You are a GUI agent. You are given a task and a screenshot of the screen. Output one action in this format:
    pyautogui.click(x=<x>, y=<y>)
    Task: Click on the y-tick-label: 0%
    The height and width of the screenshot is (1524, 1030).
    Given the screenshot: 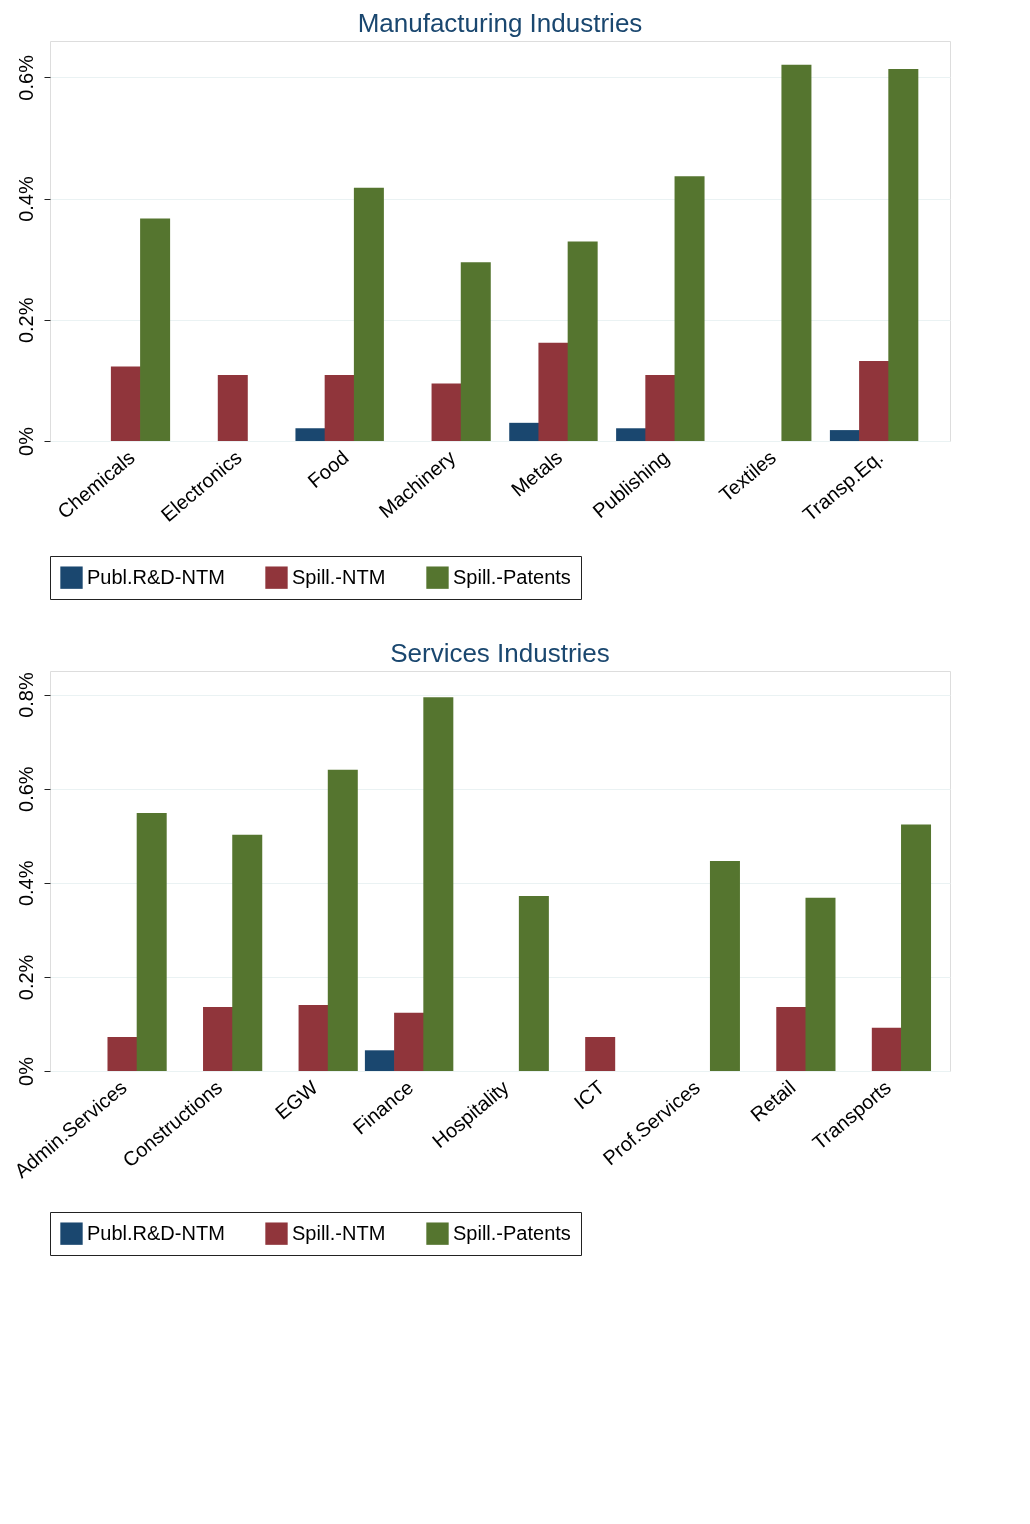 What is the action you would take?
    pyautogui.click(x=25, y=441)
    